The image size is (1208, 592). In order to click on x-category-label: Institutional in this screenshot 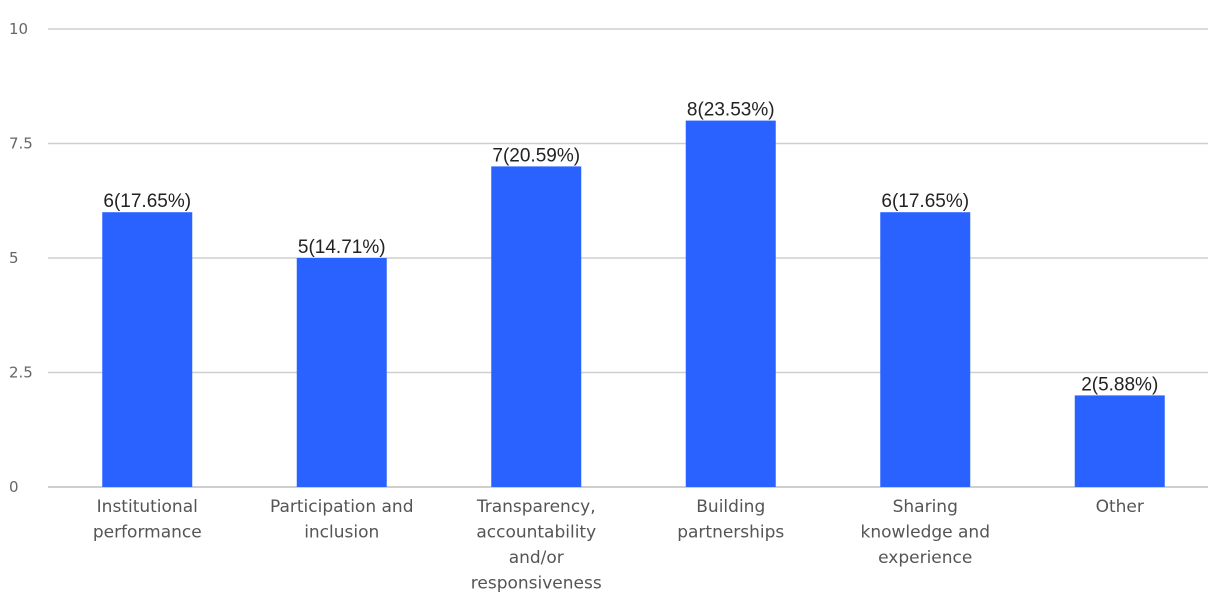, I will do `click(147, 507)`.